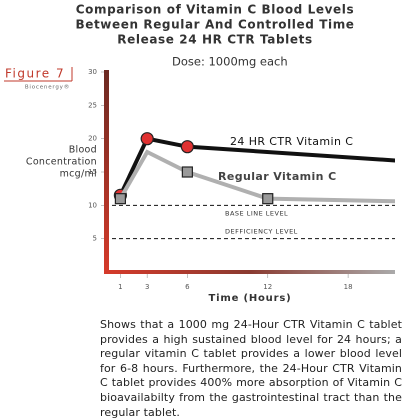 Image resolution: width=402 pixels, height=420 pixels. What do you see at coordinates (250, 298) in the screenshot?
I see `x-axis-label: Time (Hours)` at bounding box center [250, 298].